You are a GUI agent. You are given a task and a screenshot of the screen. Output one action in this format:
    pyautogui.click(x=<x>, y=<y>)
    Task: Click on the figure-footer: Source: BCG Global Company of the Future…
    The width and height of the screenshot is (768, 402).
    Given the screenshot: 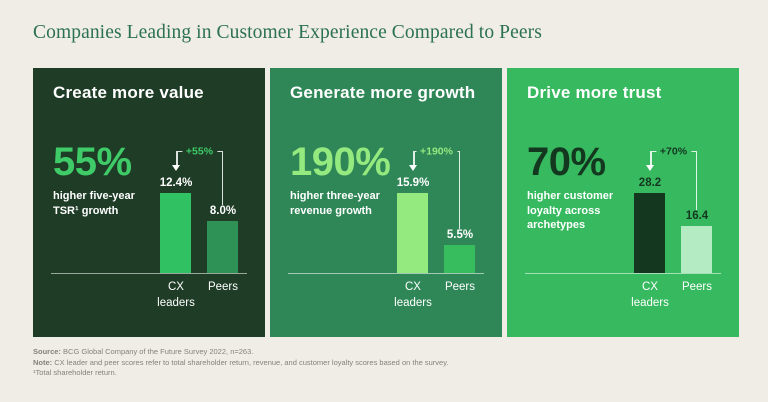 What is the action you would take?
    pyautogui.click(x=383, y=363)
    